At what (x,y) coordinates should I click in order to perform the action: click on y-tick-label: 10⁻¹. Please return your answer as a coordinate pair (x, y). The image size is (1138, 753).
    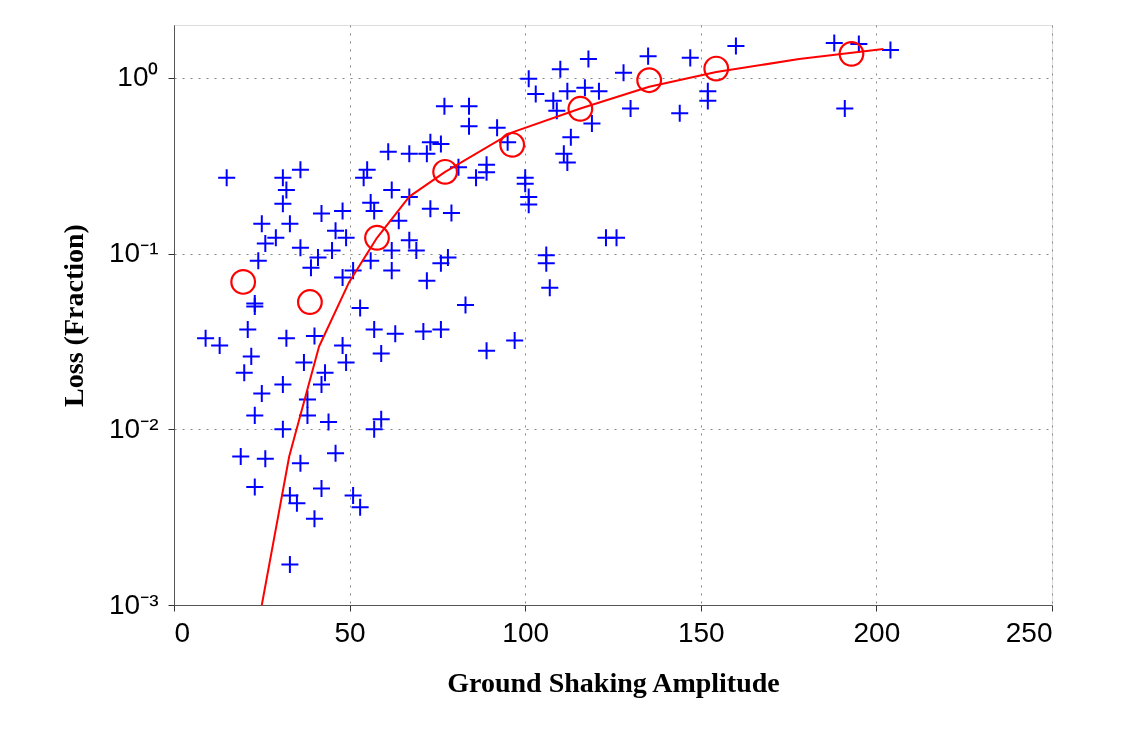
    Looking at the image, I should click on (134, 253).